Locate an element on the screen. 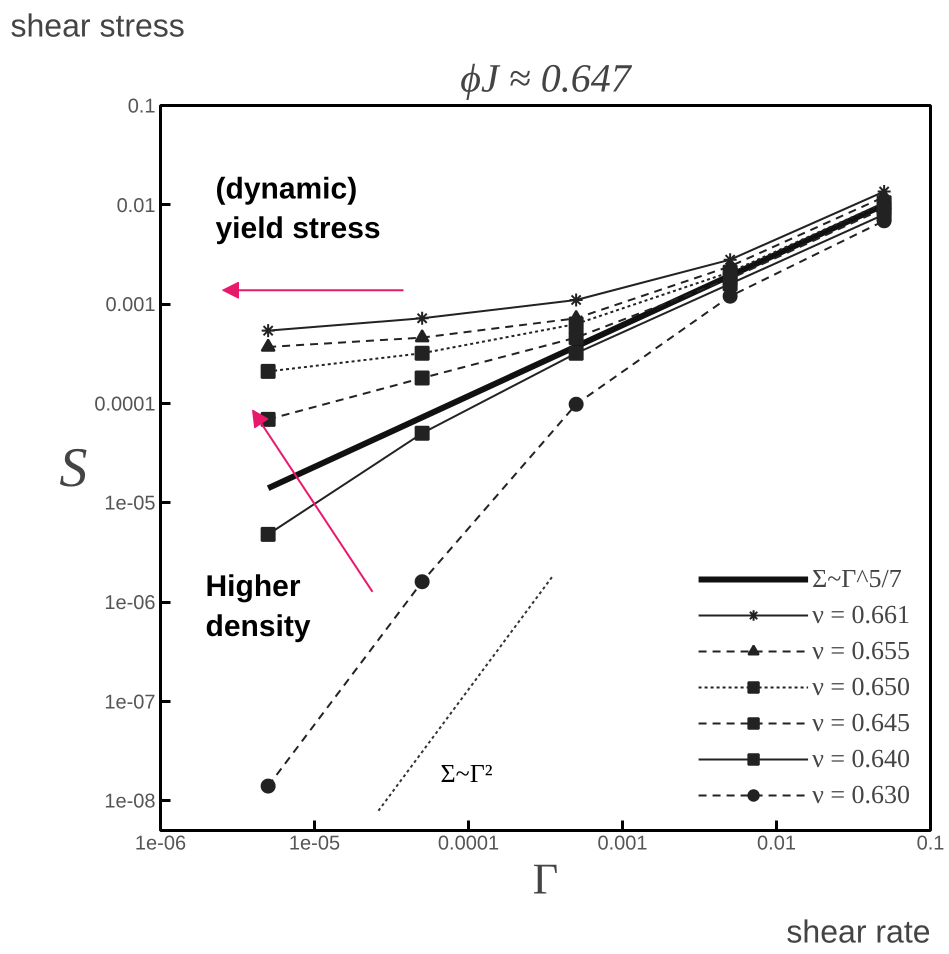 Image resolution: width=949 pixels, height=954 pixels. y-tick-label: 1e-08 is located at coordinates (130, 801).